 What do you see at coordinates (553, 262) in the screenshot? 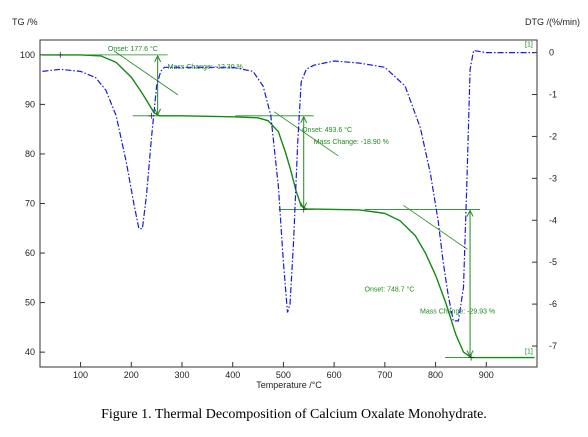
I see `y-right-tick-label: -5` at bounding box center [553, 262].